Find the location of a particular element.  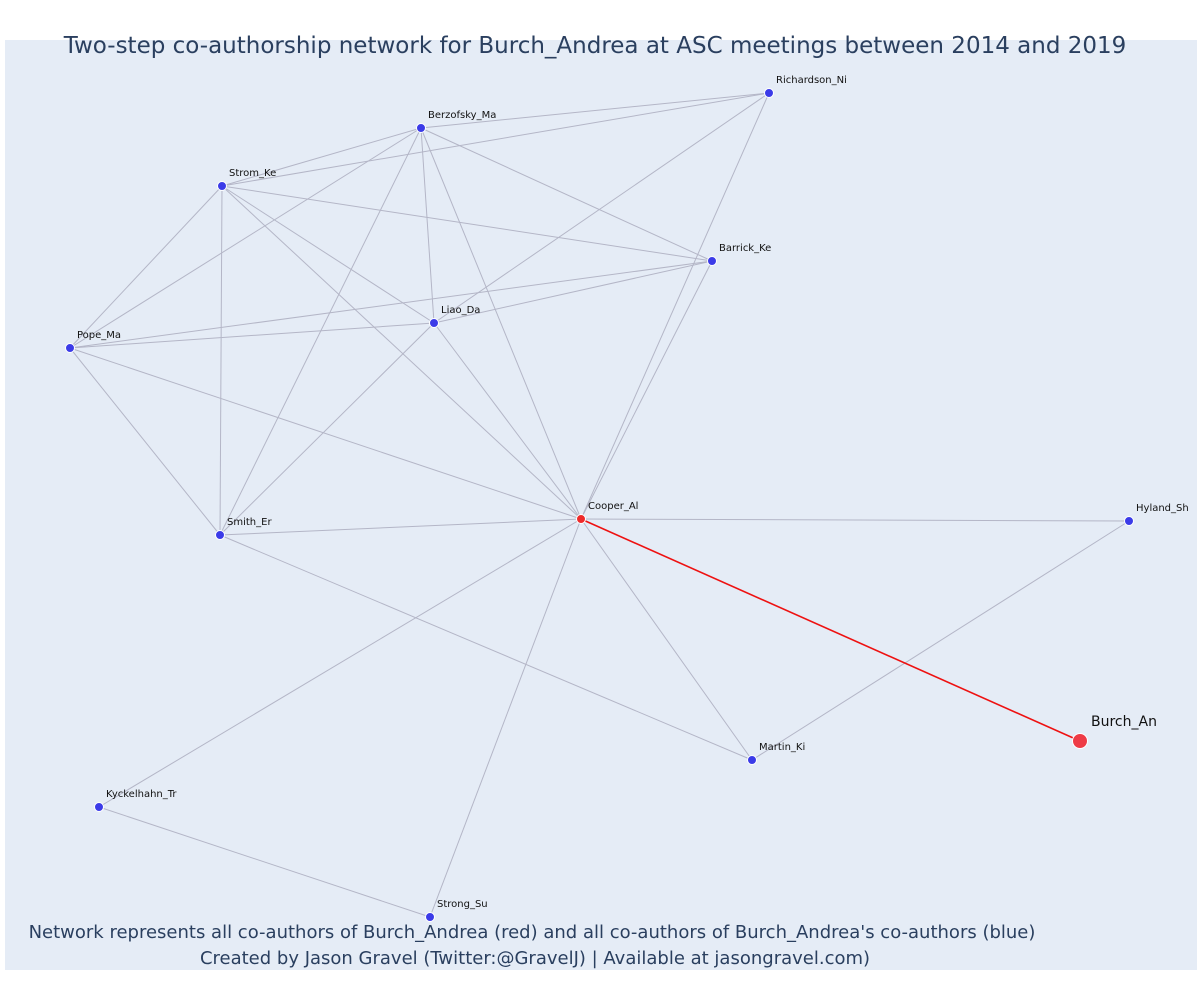

edge-liao-barrick is located at coordinates (573, 292).